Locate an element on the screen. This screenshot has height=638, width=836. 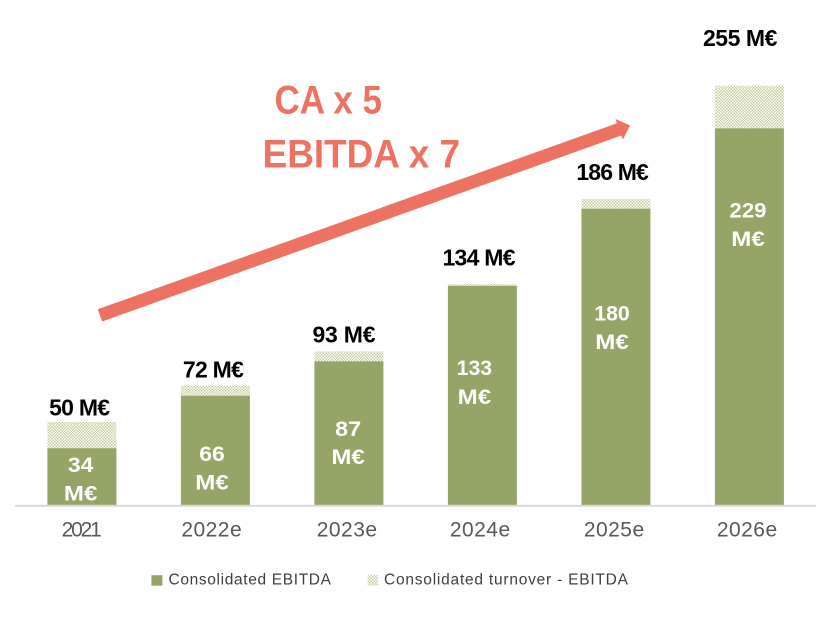
svg-text: Consolidated turnover - EBITDA is located at coordinates (506, 580).